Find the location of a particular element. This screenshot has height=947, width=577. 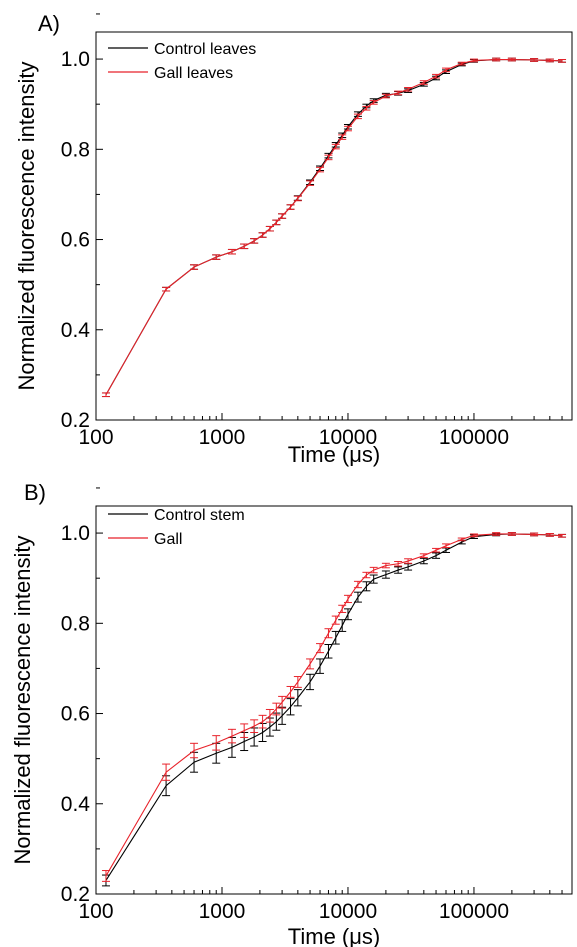

panel-label: B) is located at coordinates (35, 492).